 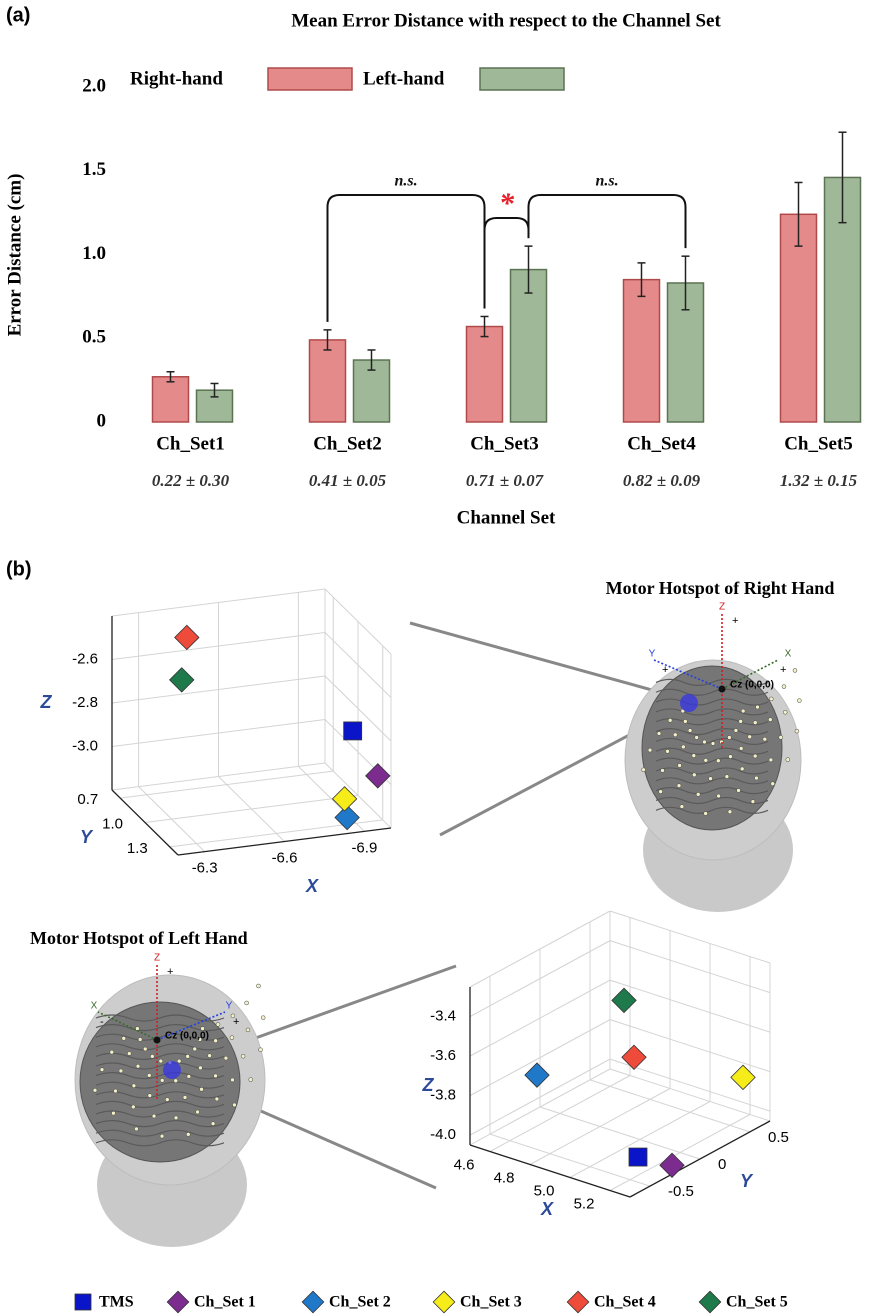 What do you see at coordinates (404, 78) in the screenshot?
I see `legend-label: Left-hand` at bounding box center [404, 78].